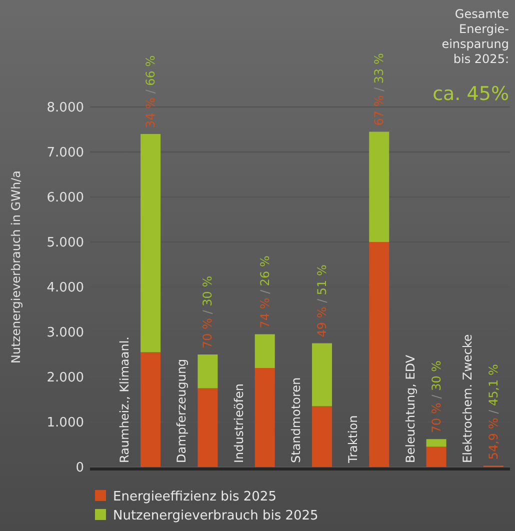 Image resolution: width=515 pixels, height=531 pixels. Describe the element at coordinates (125, 399) in the screenshot. I see `x-tick-label: Raumheiz., Klimaanl.` at that location.